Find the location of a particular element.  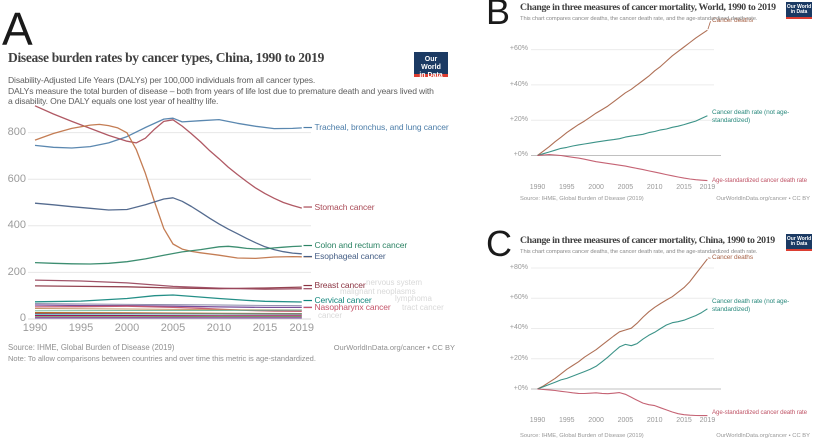

series-label-tick is located at coordinates (709, 25).